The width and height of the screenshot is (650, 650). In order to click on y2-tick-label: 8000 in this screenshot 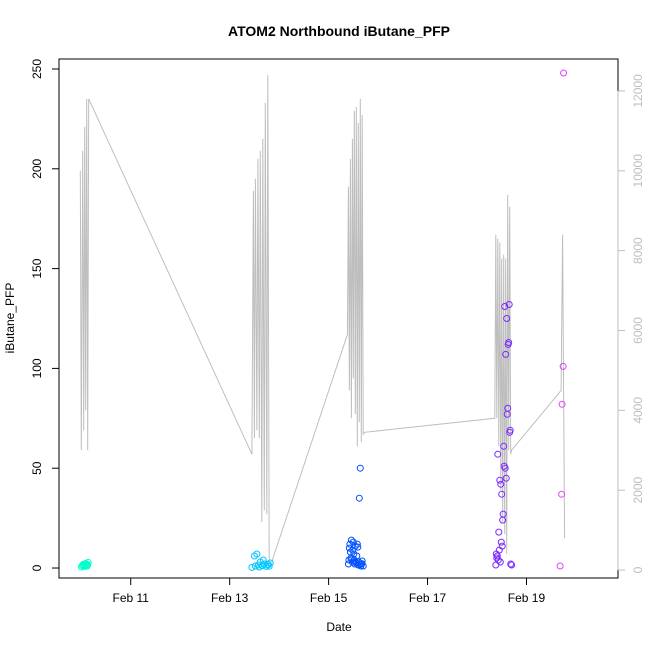, I will do `click(638, 250)`.